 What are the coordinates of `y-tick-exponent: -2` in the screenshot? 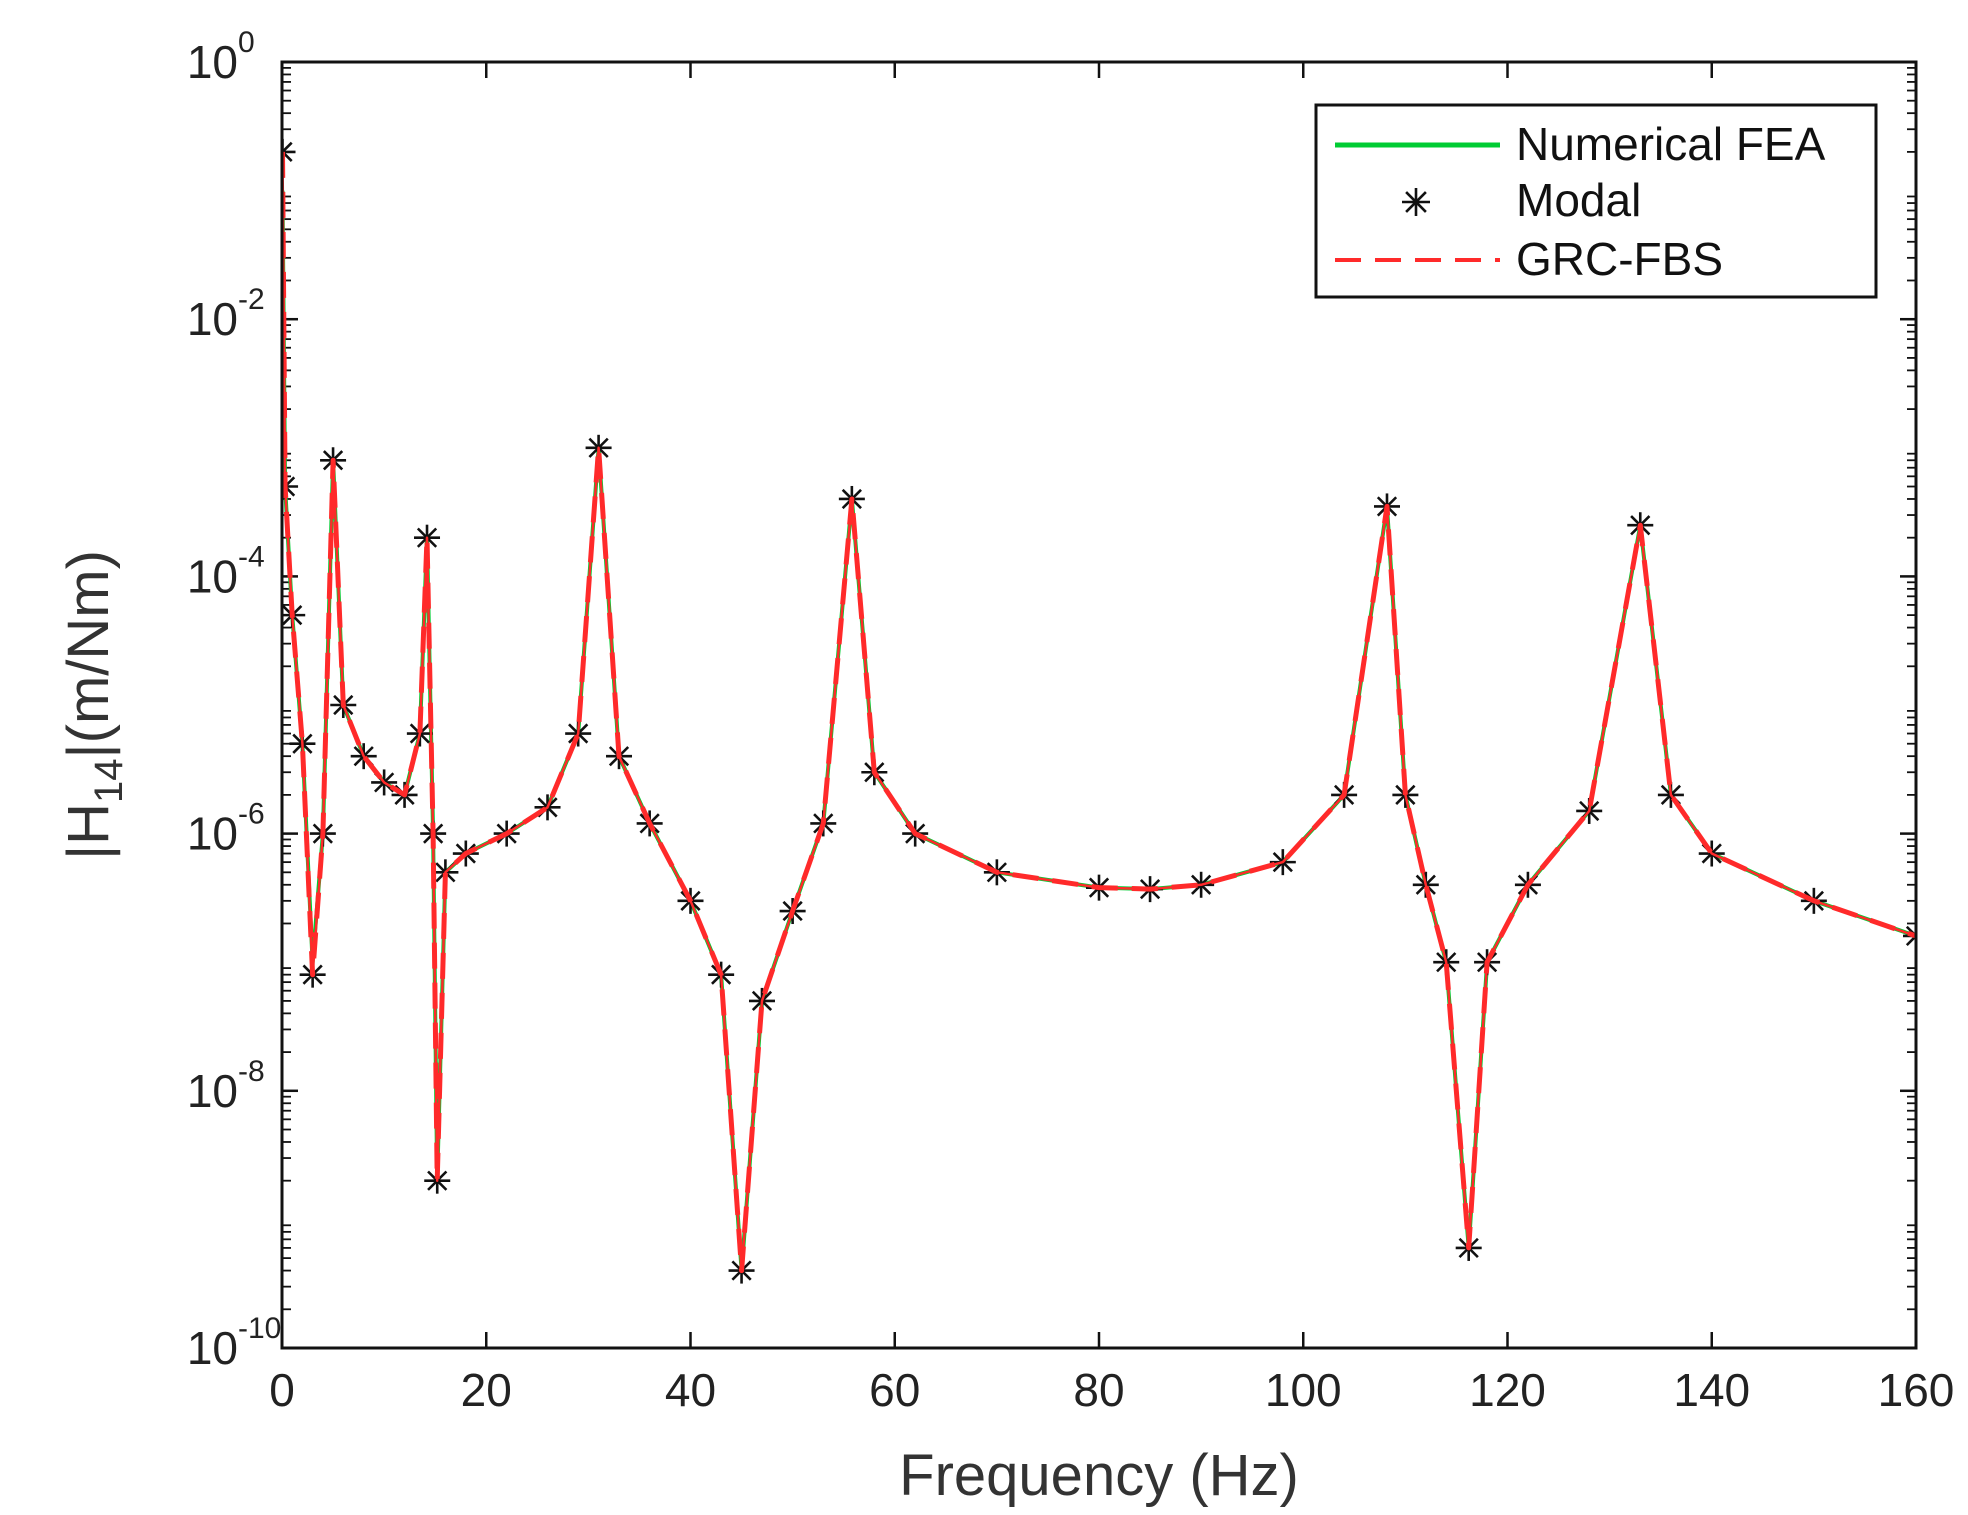 It's located at (251, 299).